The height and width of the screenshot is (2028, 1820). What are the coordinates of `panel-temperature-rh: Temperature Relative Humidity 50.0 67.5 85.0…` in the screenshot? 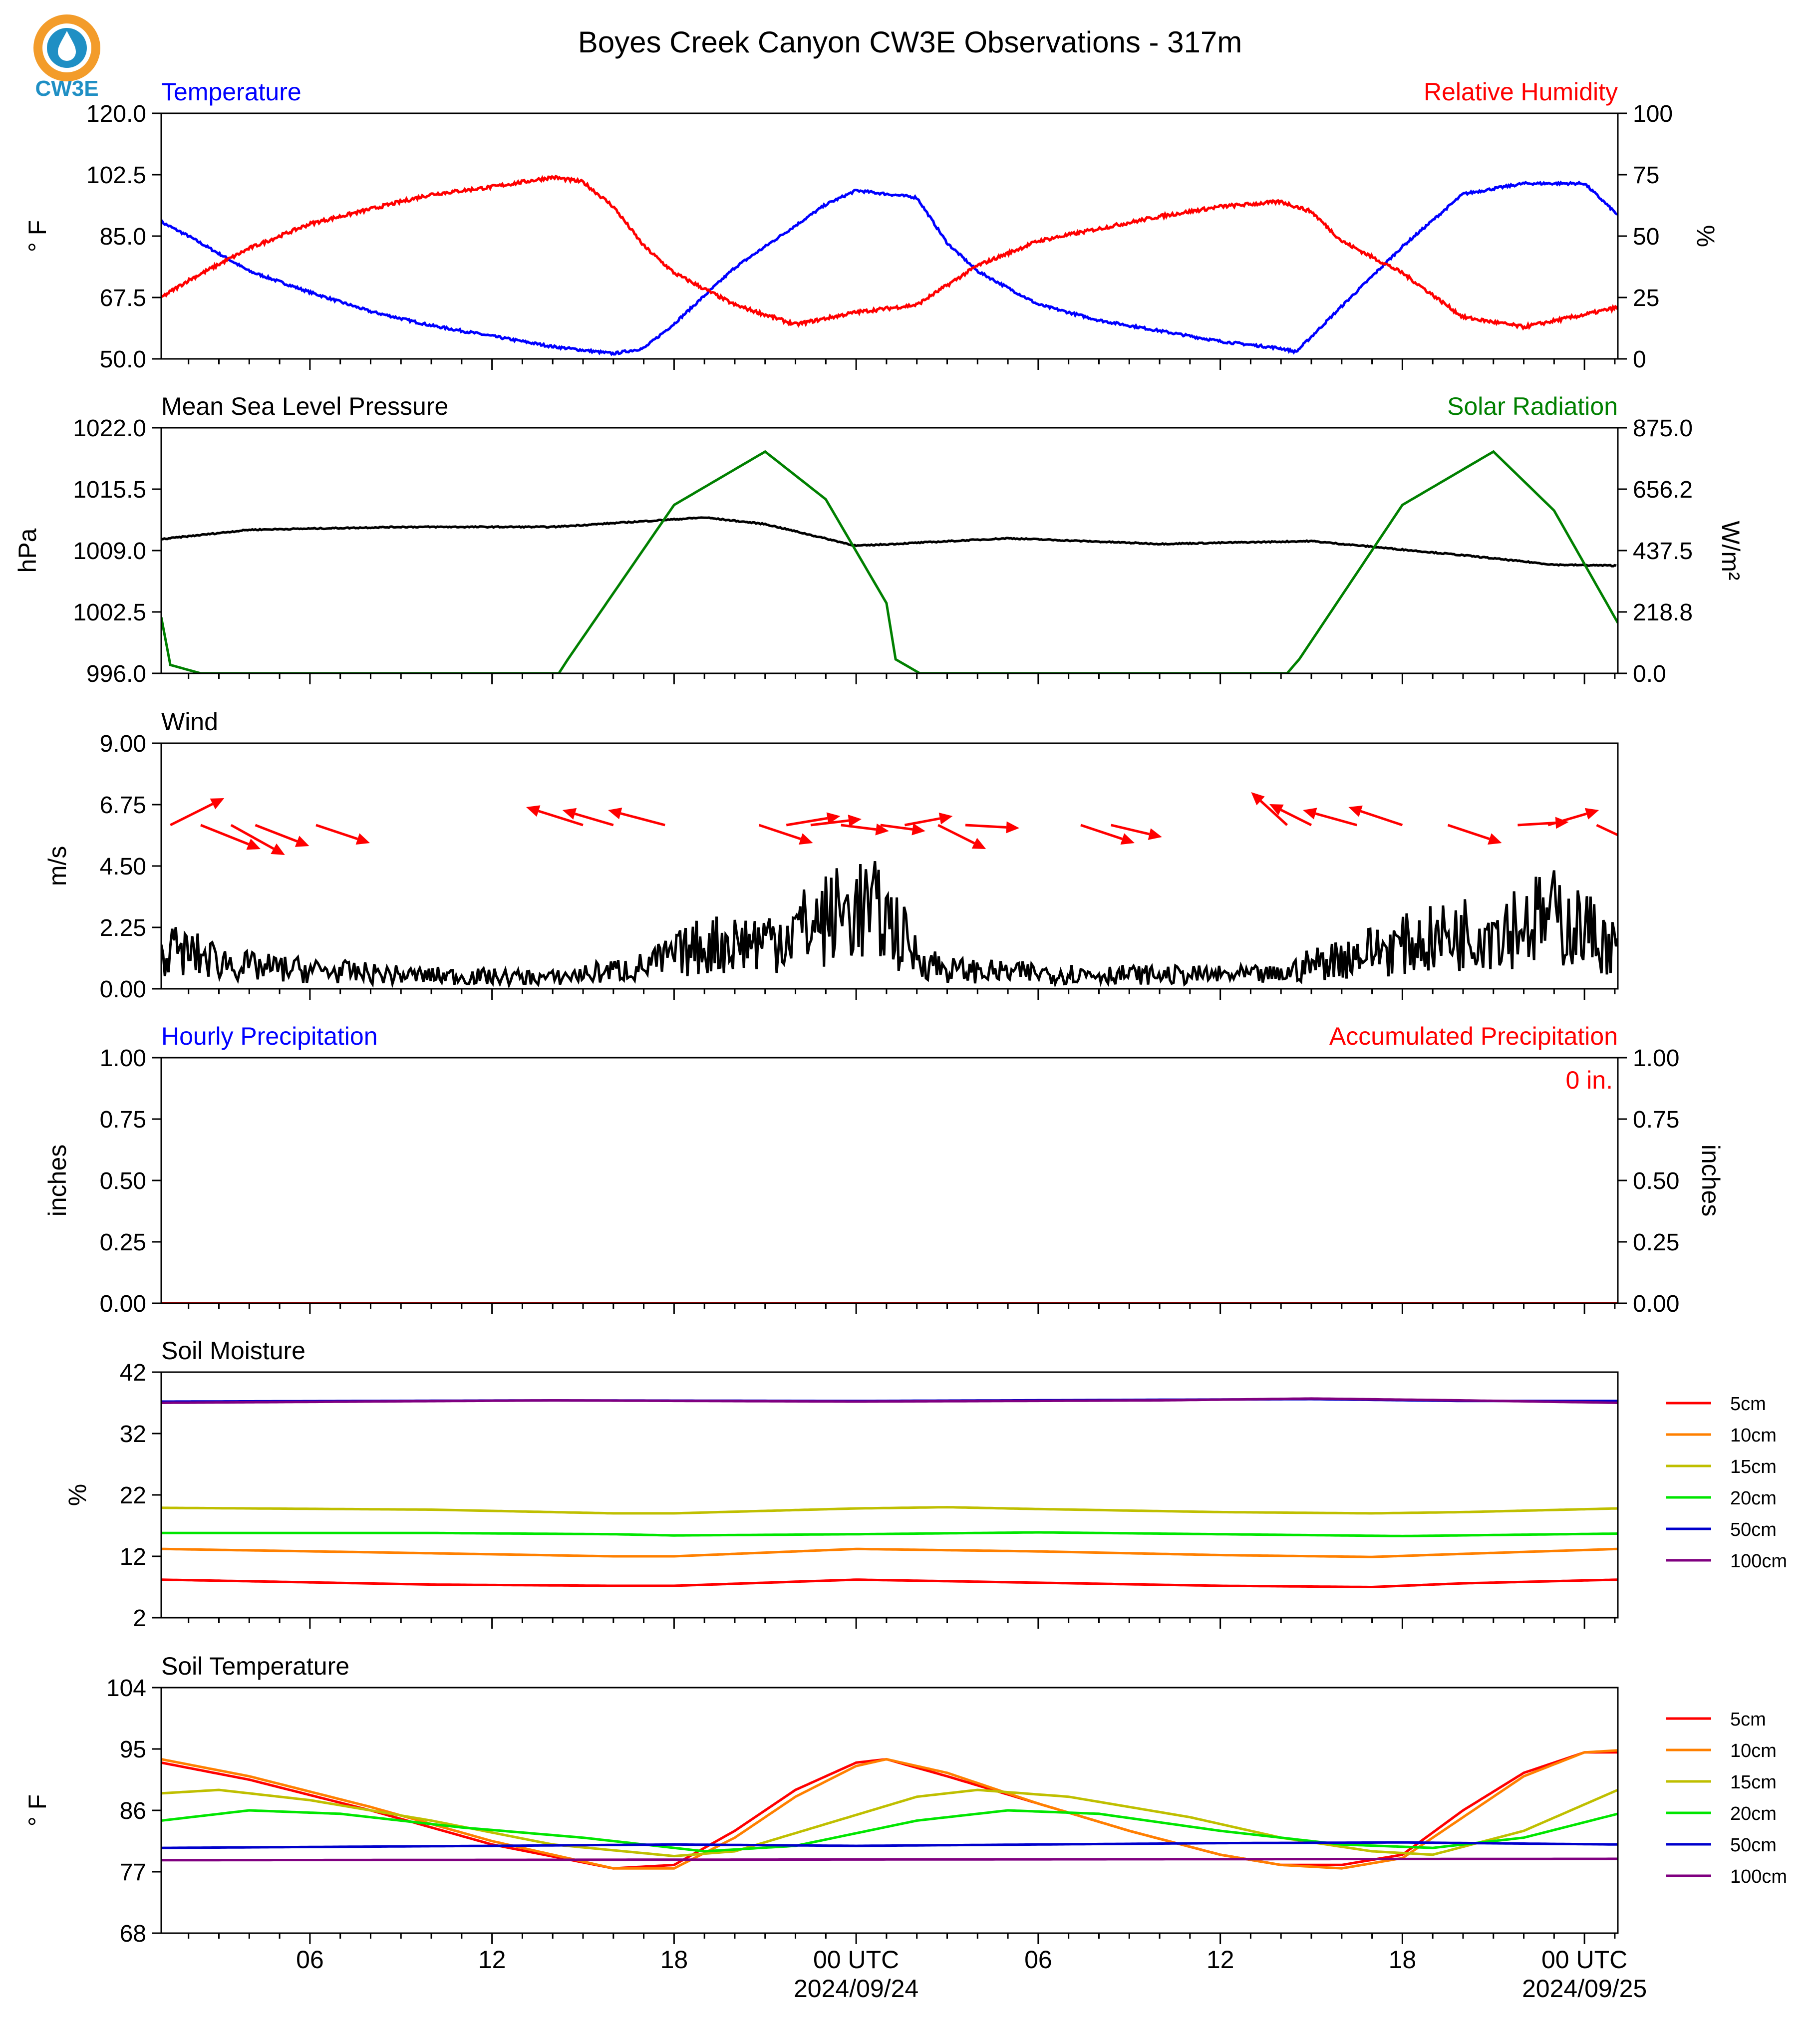 It's located at (871, 225).